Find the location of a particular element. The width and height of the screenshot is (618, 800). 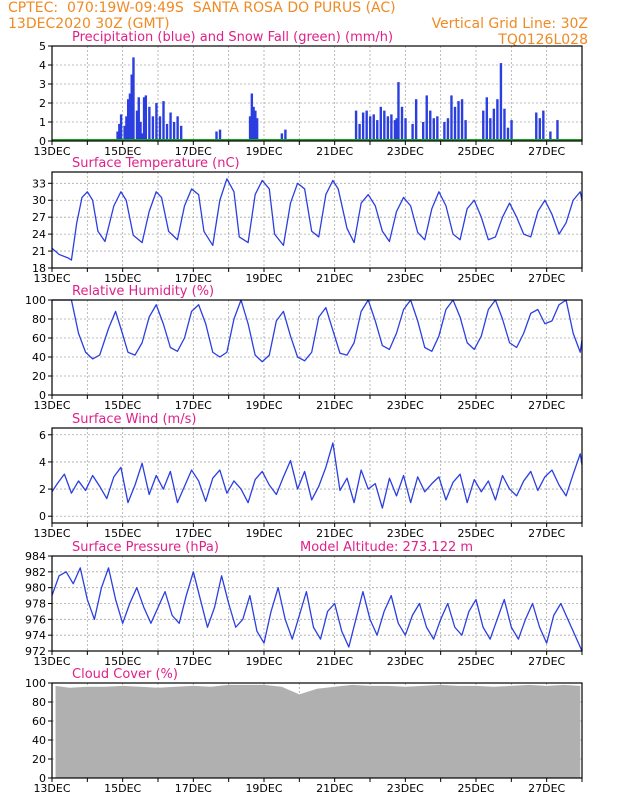

x-tick-label: 21DEC is located at coordinates (334, 788).